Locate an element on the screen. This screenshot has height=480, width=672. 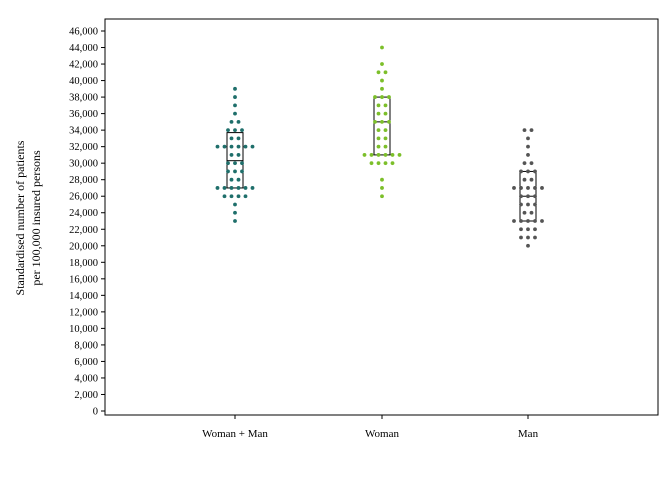
y-tick-label: 32,000 is located at coordinates (83, 147).